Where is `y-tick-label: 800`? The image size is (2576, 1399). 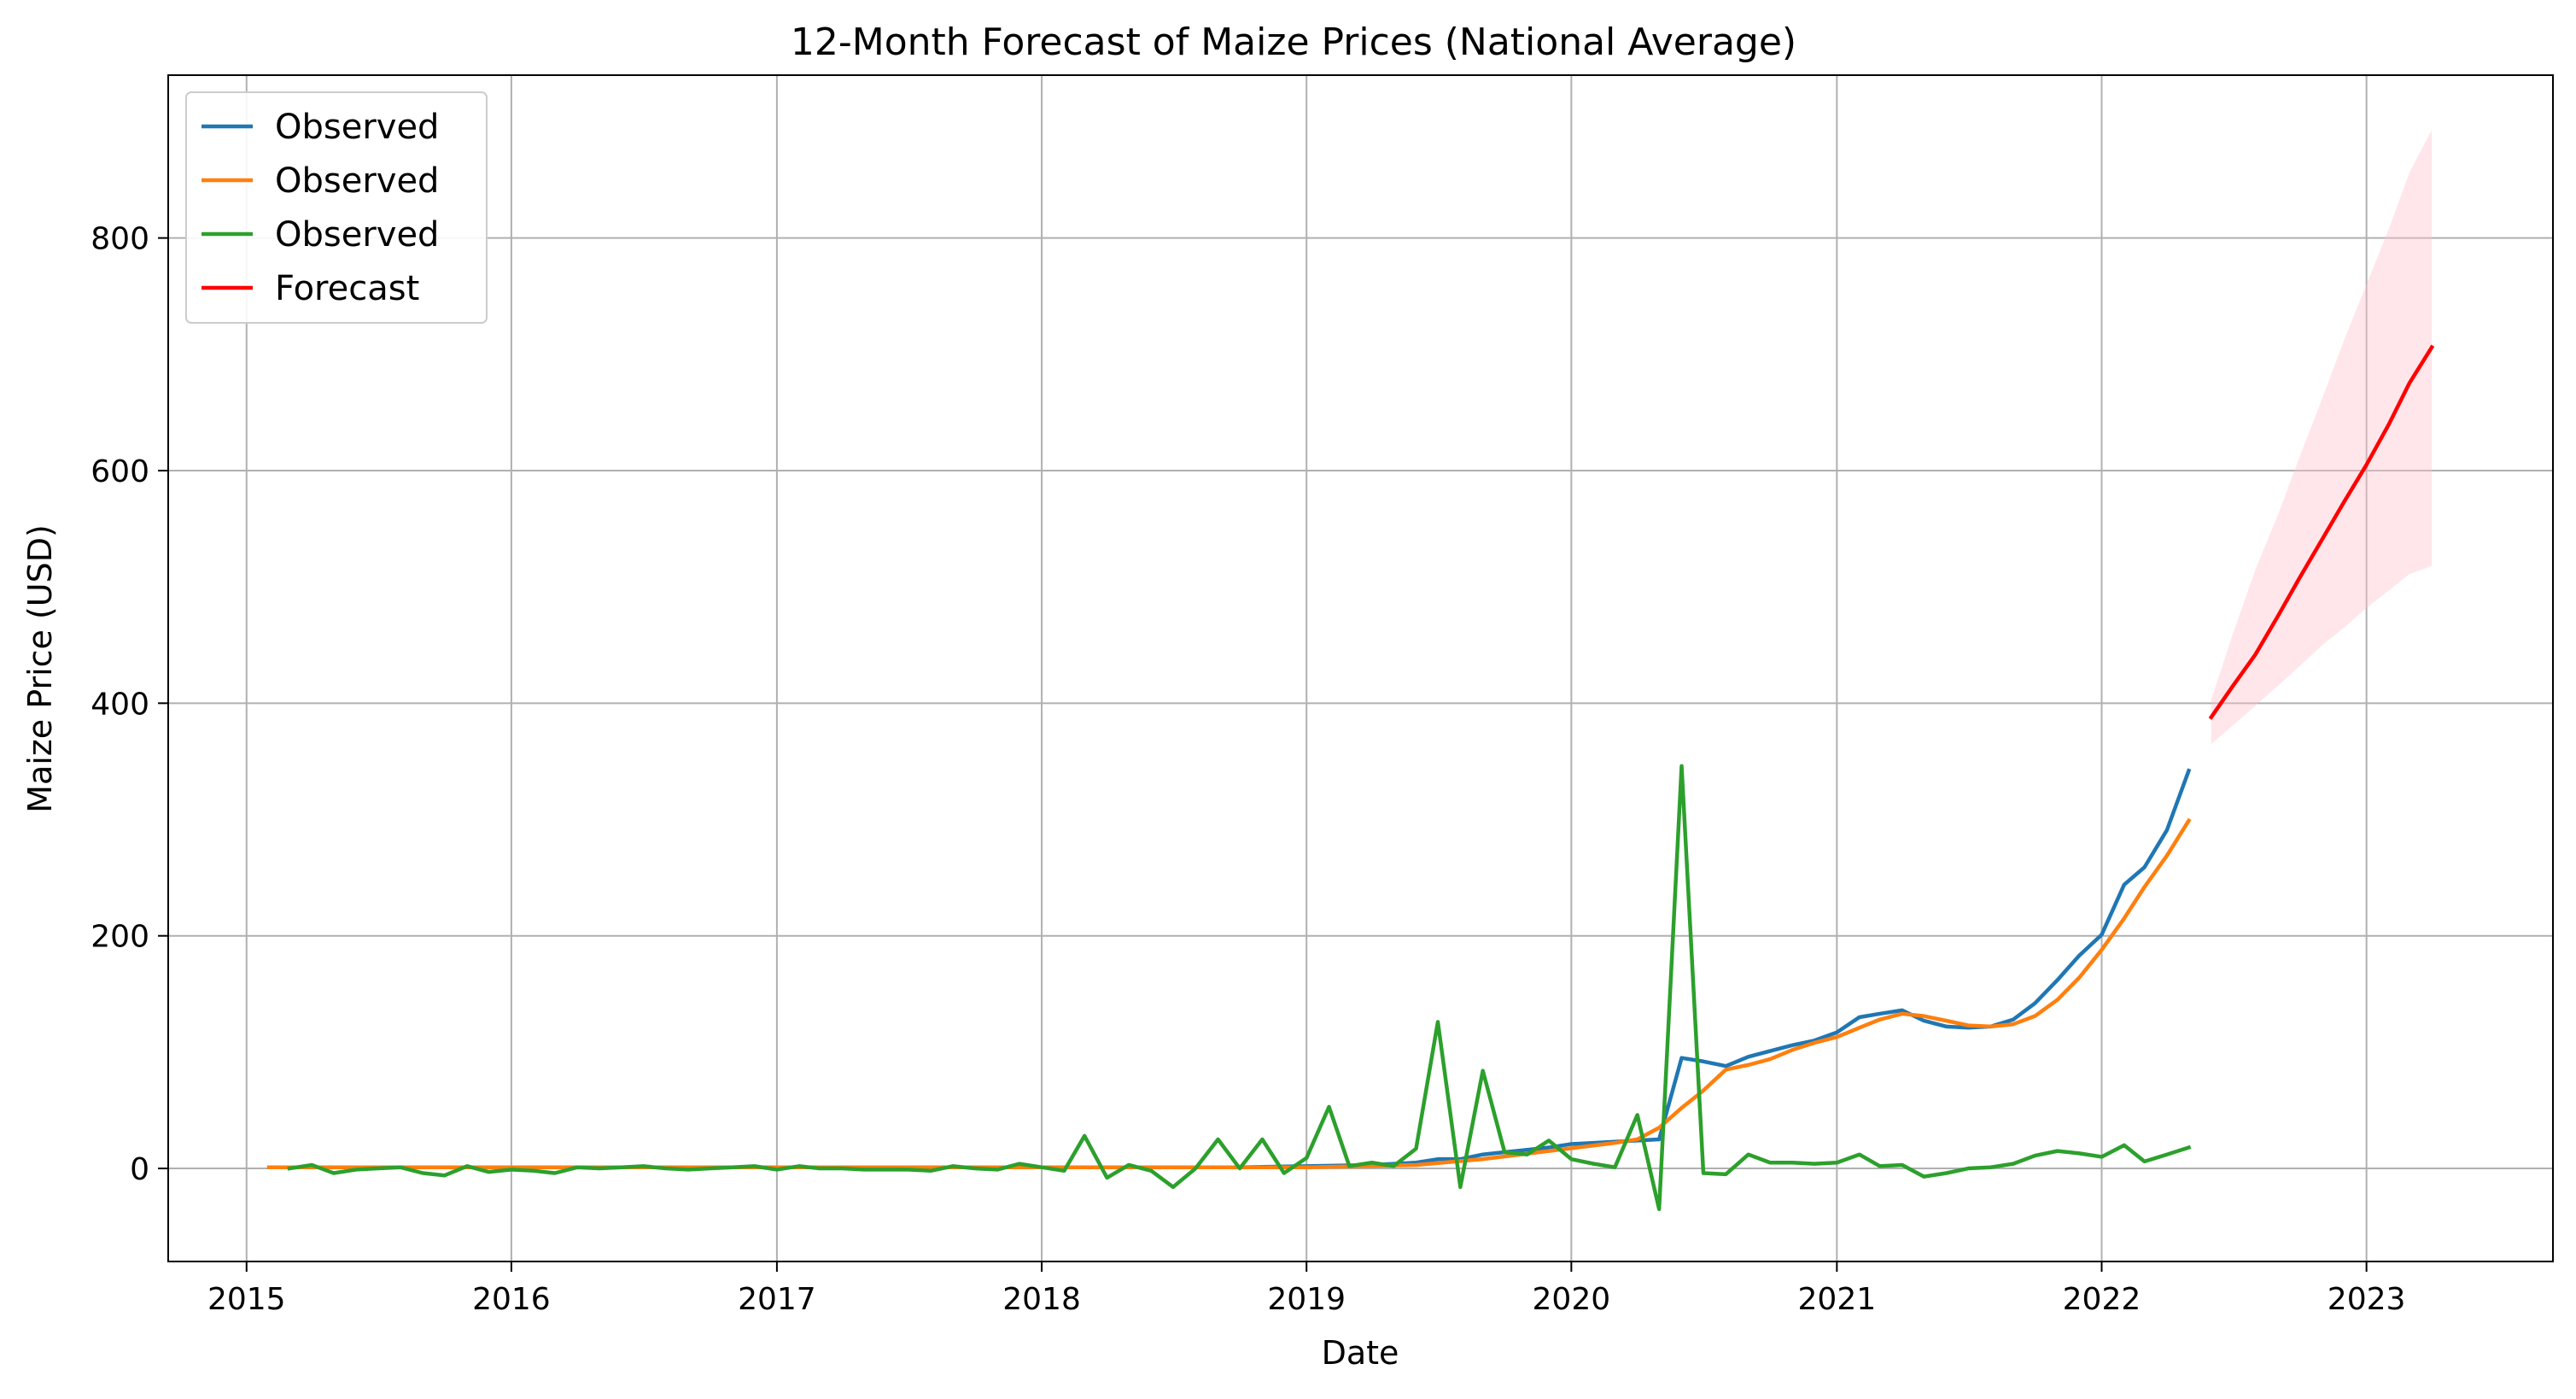 y-tick-label: 800 is located at coordinates (120, 239).